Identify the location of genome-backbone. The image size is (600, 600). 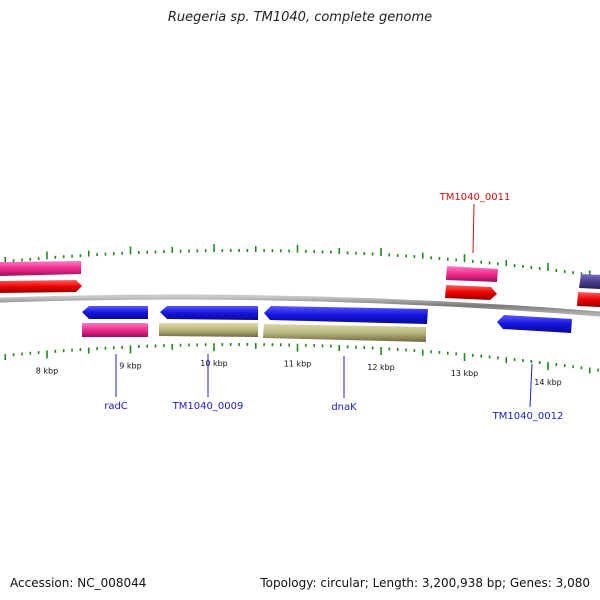
(300, 305).